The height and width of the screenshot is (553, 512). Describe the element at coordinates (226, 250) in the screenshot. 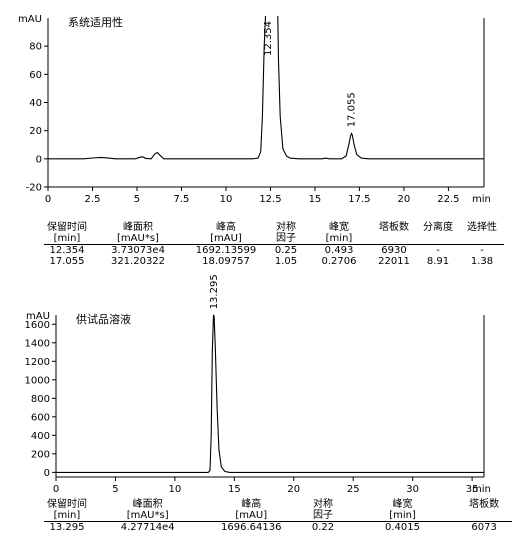

I see `table-cell: 1692.13599` at that location.